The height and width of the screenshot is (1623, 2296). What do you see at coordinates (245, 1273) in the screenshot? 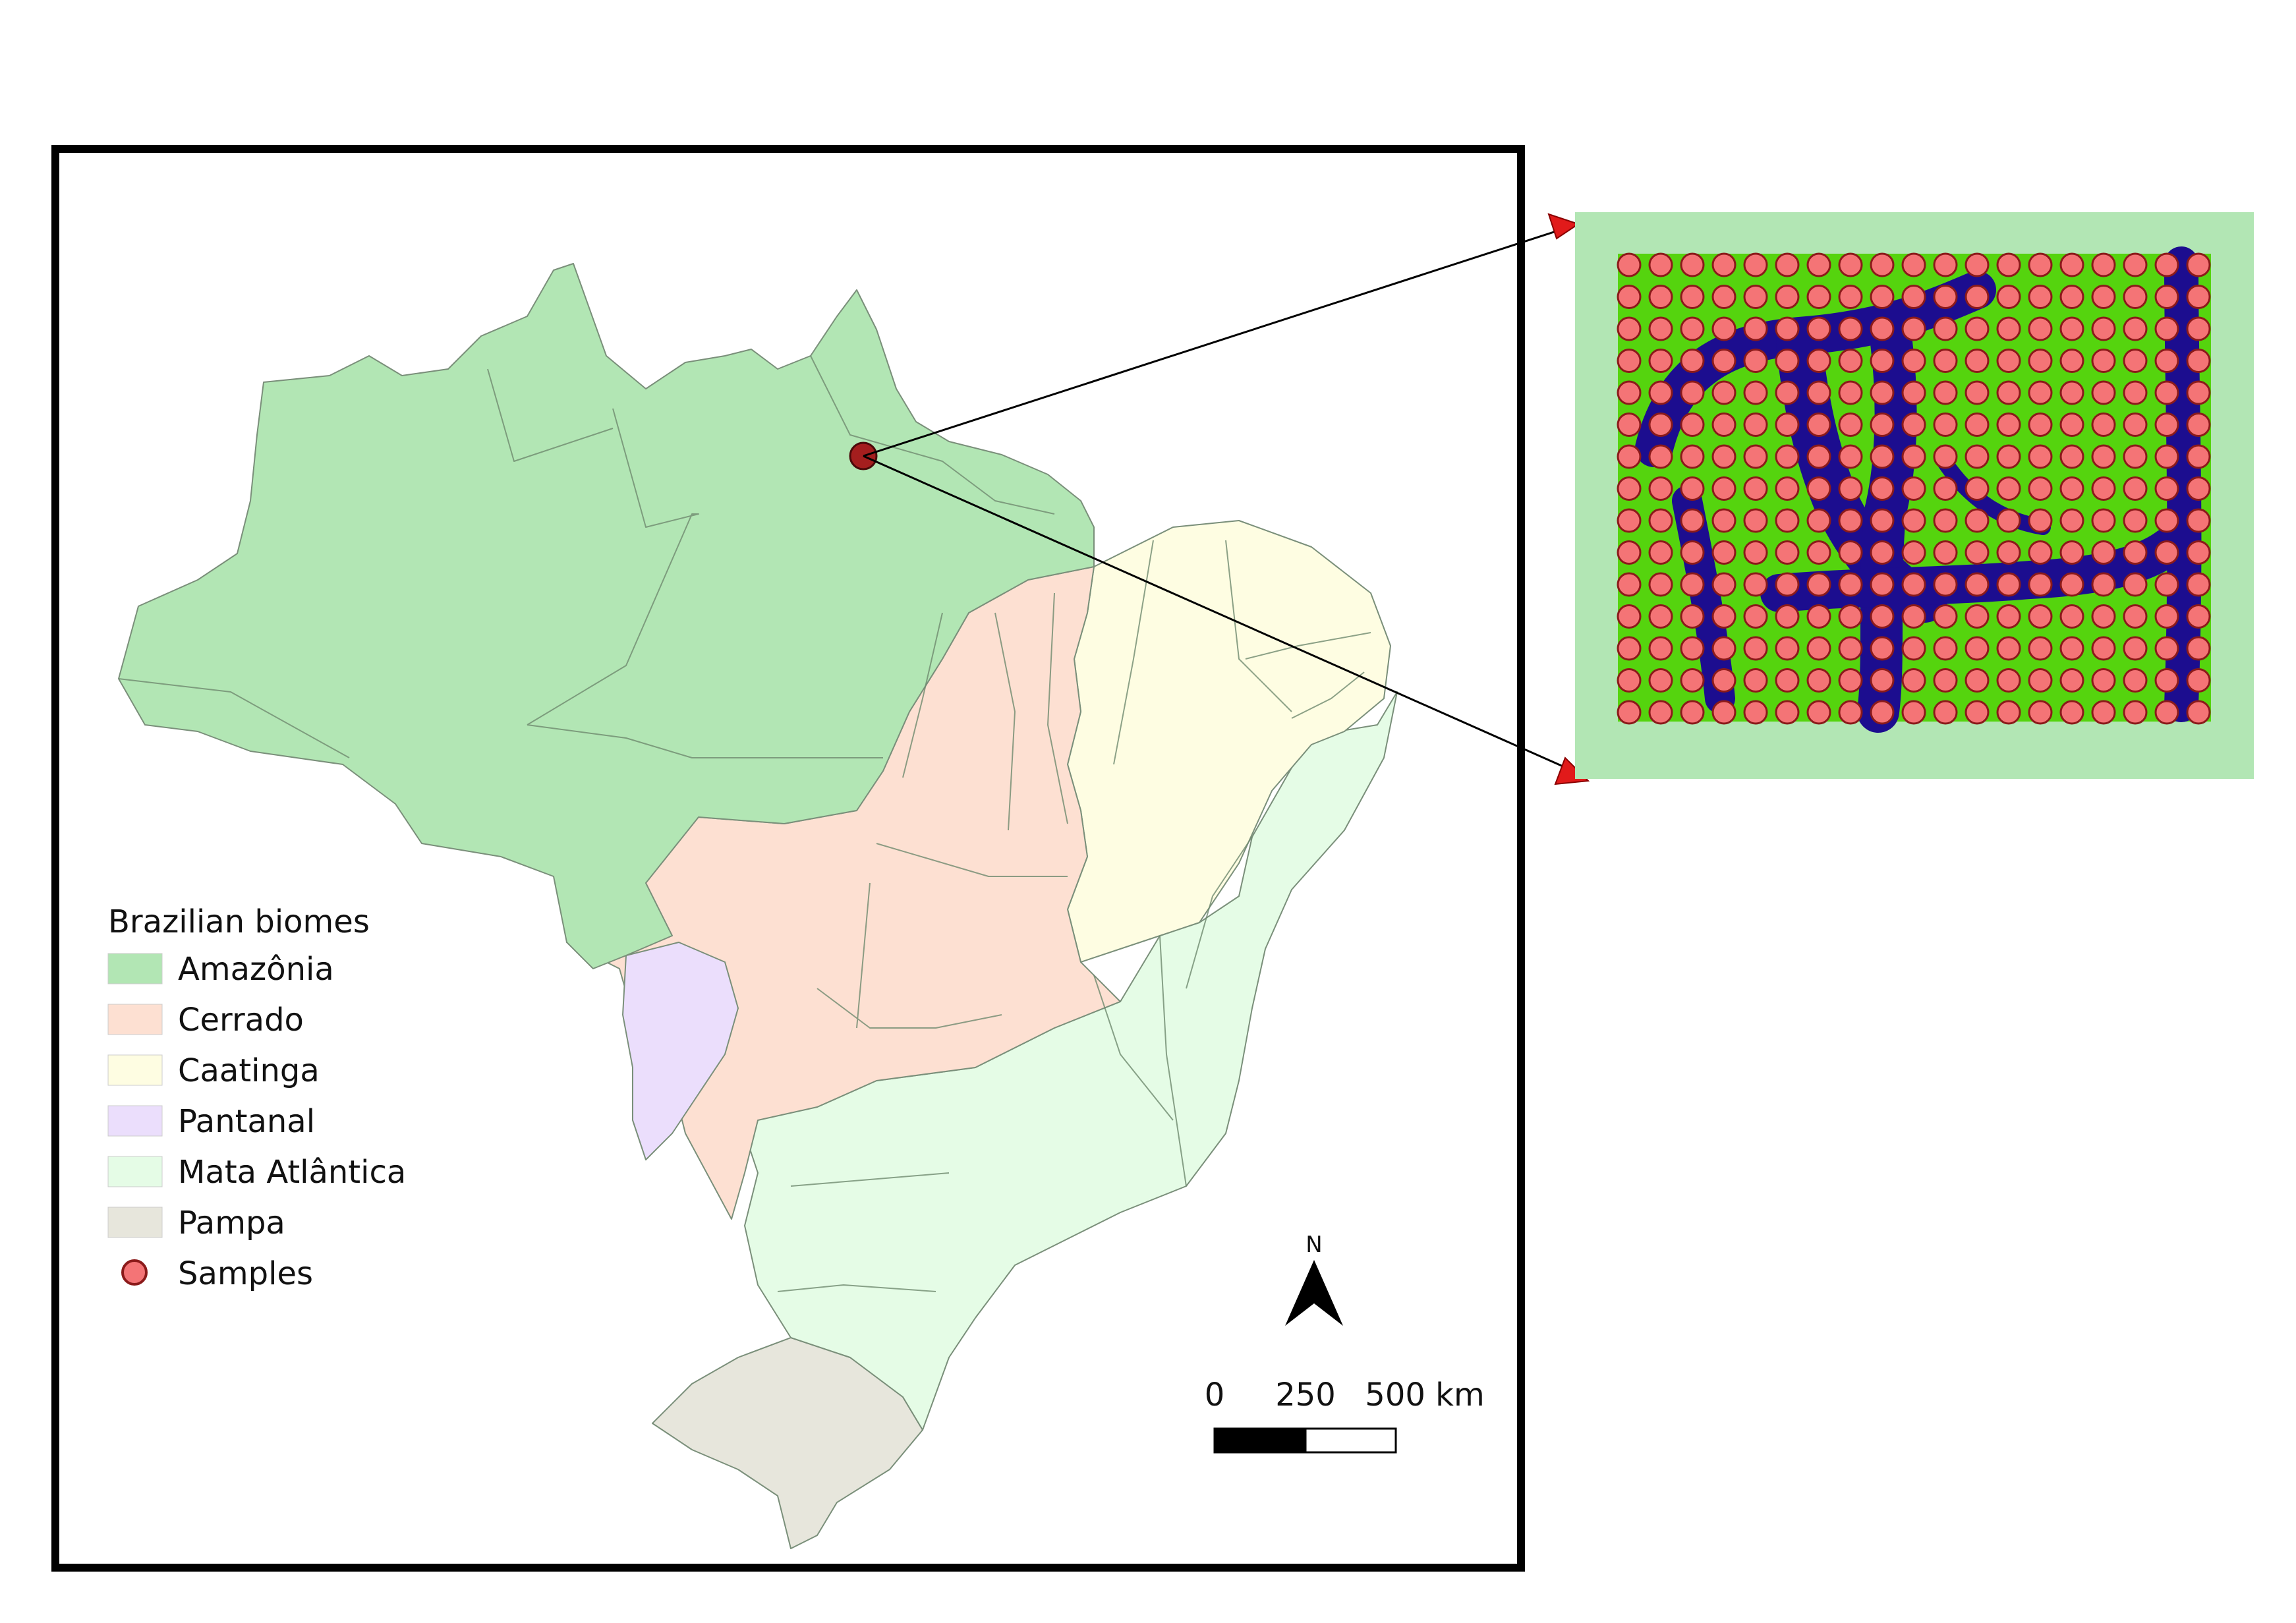
I see `legend-label-samples: Samples` at bounding box center [245, 1273].